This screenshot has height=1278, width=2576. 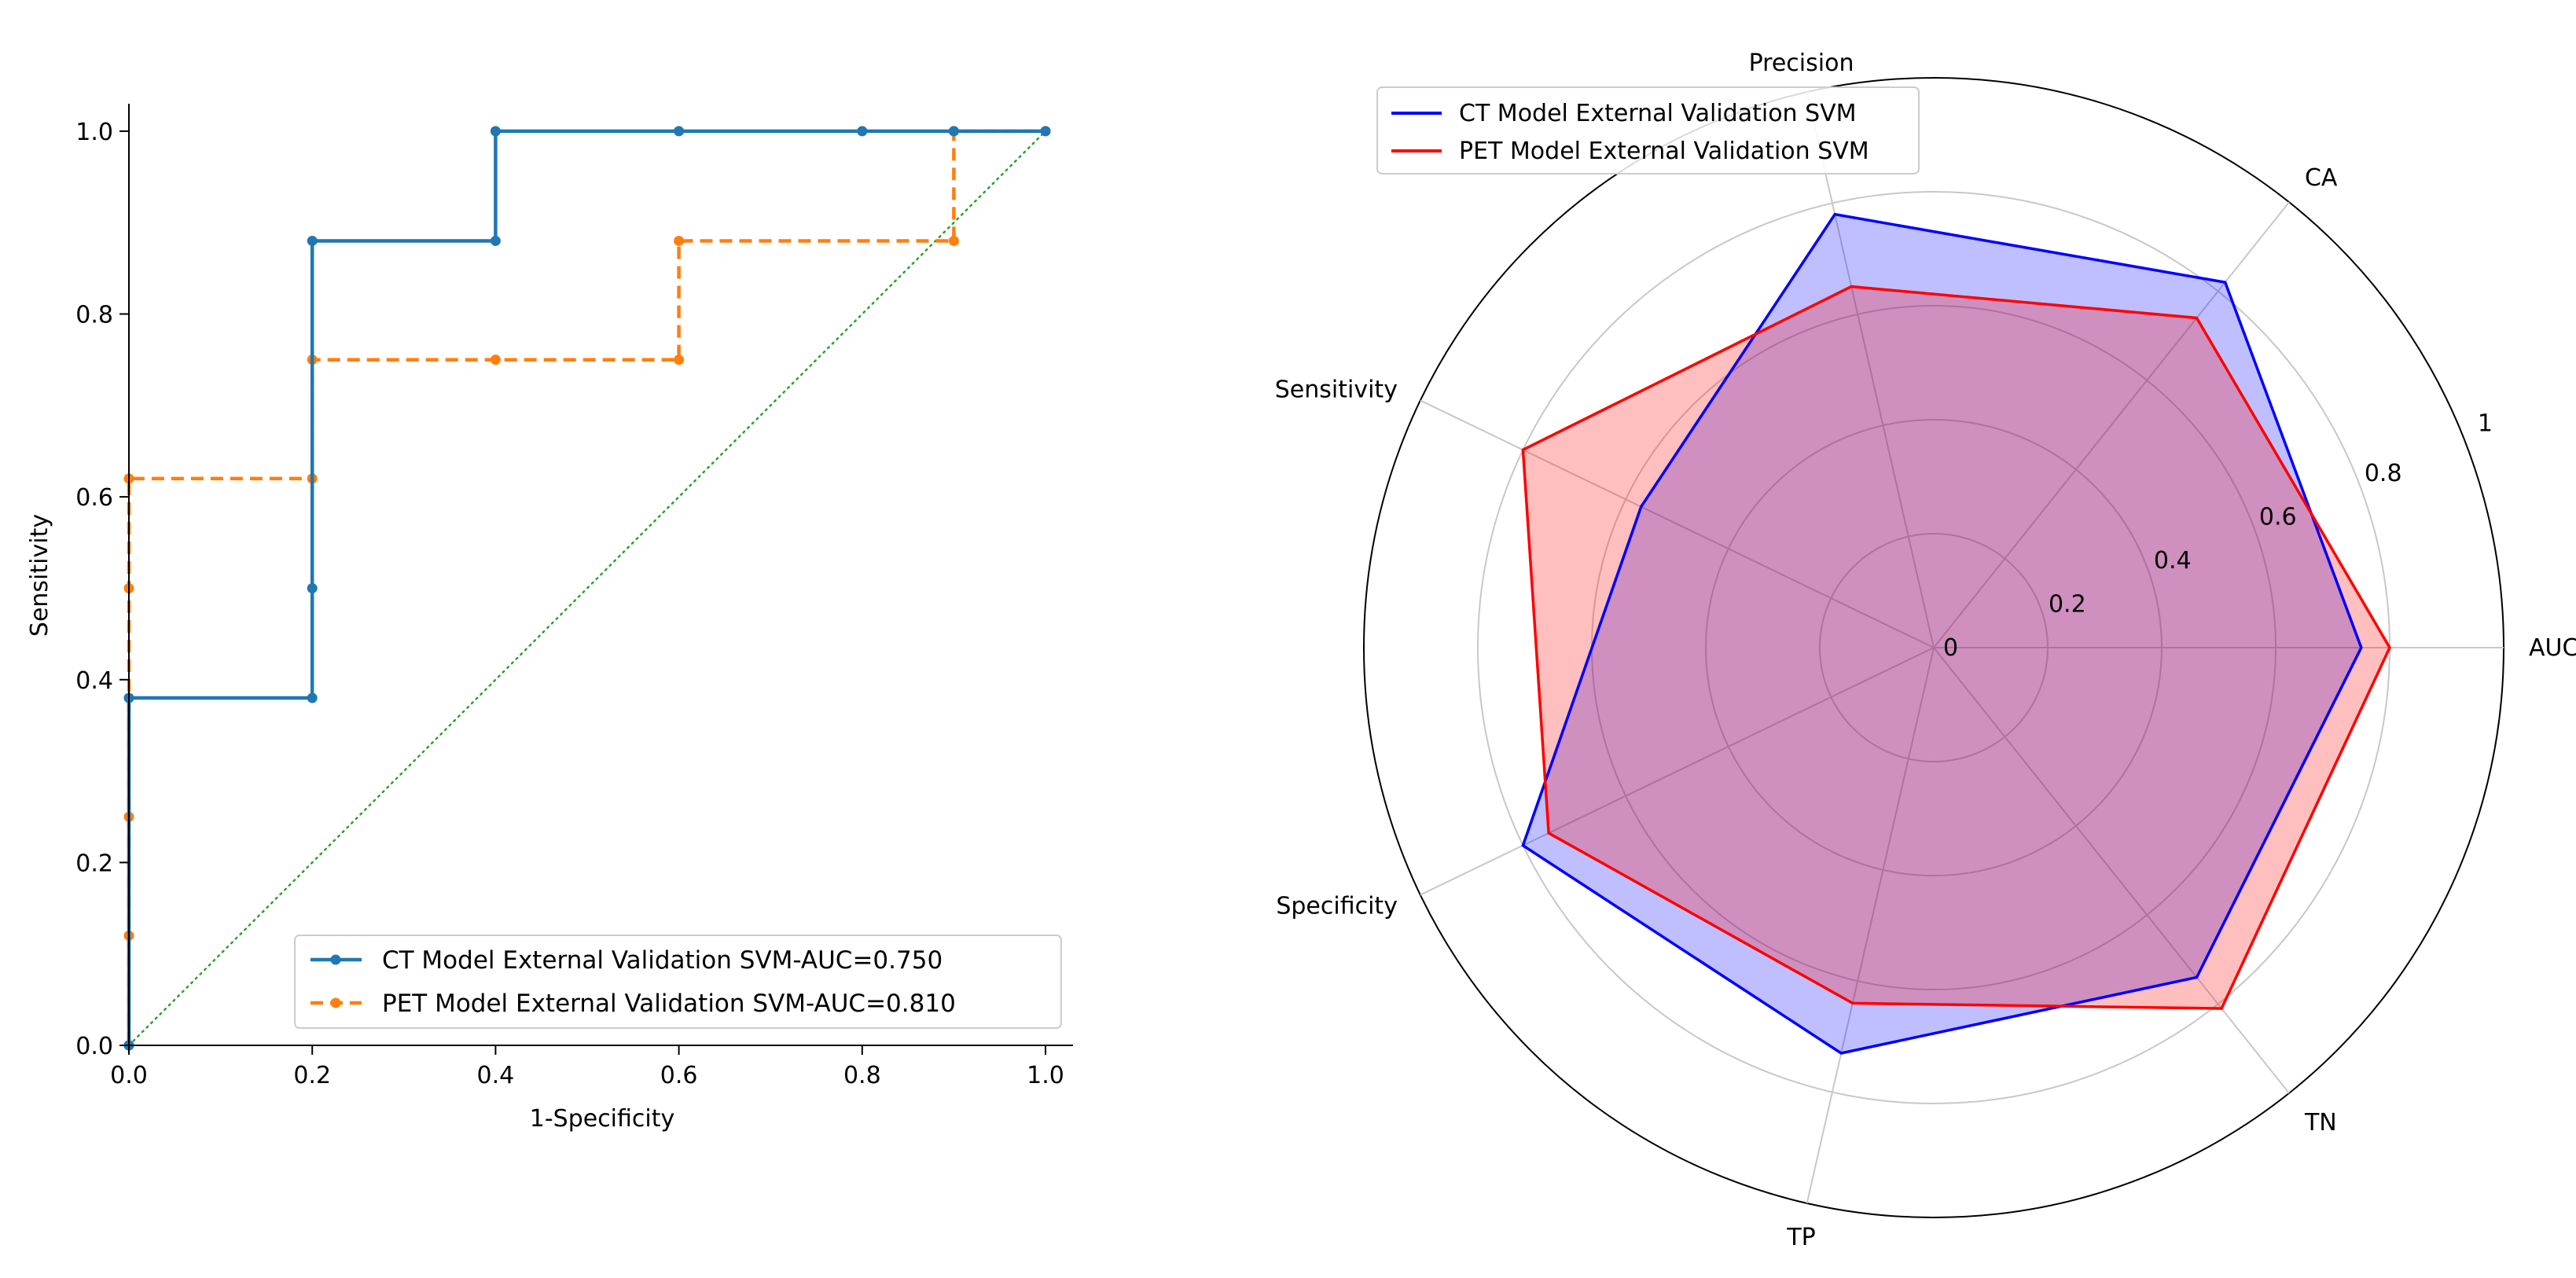 What do you see at coordinates (2218, 536) in the screenshot?
I see `radar-radial-tick-labels: 0 0.2 0.4 0.6 0.8 1` at bounding box center [2218, 536].